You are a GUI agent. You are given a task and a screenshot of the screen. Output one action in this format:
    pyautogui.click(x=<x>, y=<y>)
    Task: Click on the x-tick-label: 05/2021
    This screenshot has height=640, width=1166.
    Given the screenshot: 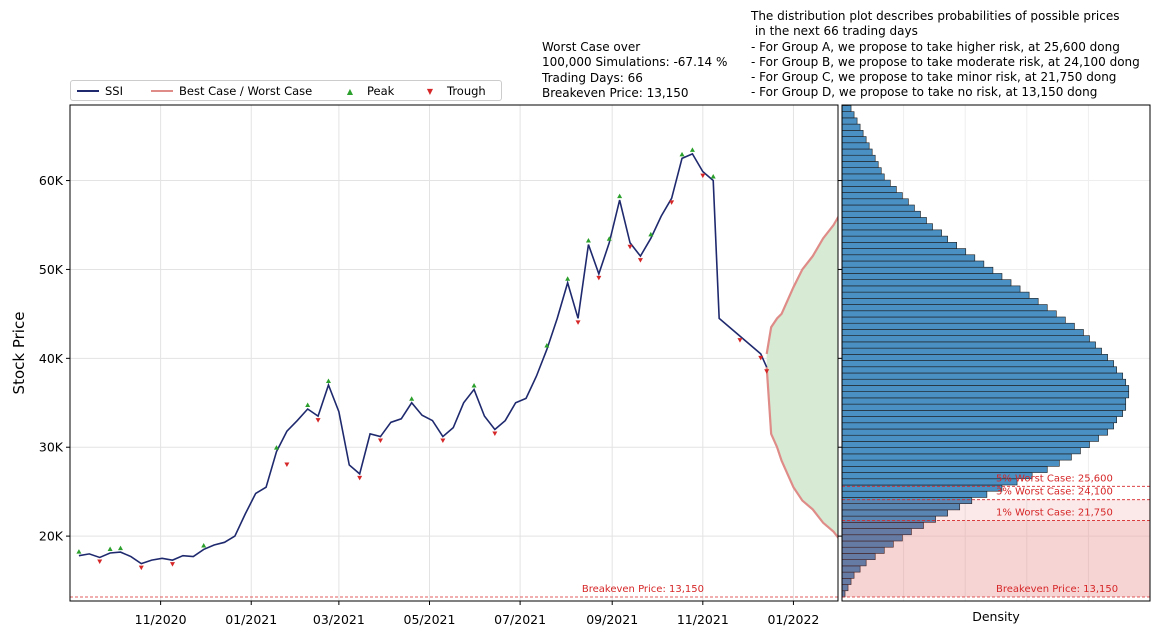 What is the action you would take?
    pyautogui.click(x=430, y=619)
    